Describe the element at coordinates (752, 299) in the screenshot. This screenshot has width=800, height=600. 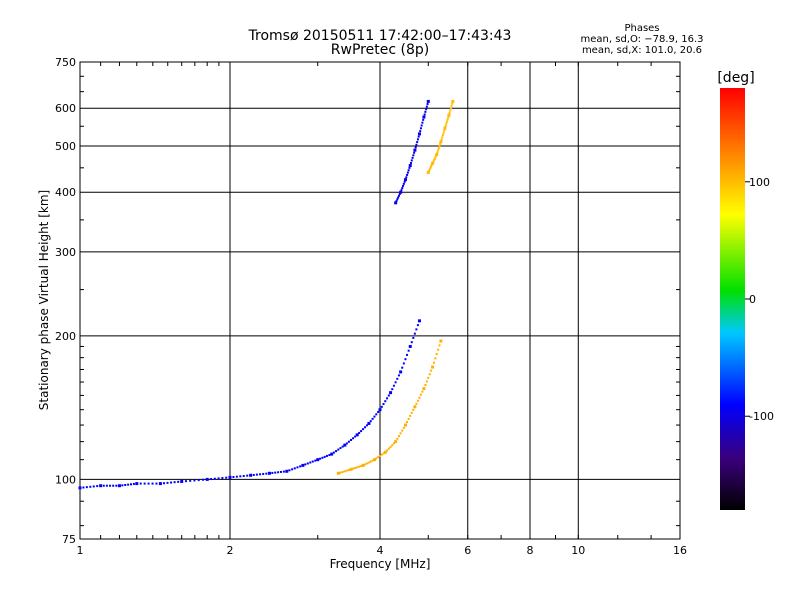
I see `colorbar-tick-label: 0` at that location.